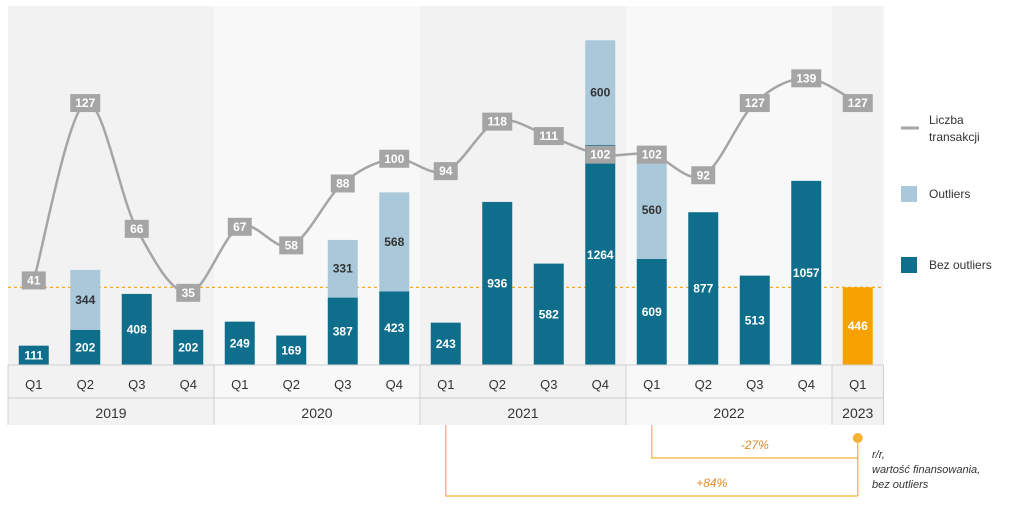 The height and width of the screenshot is (506, 1024). I want to click on line-point-label: 92, so click(704, 175).